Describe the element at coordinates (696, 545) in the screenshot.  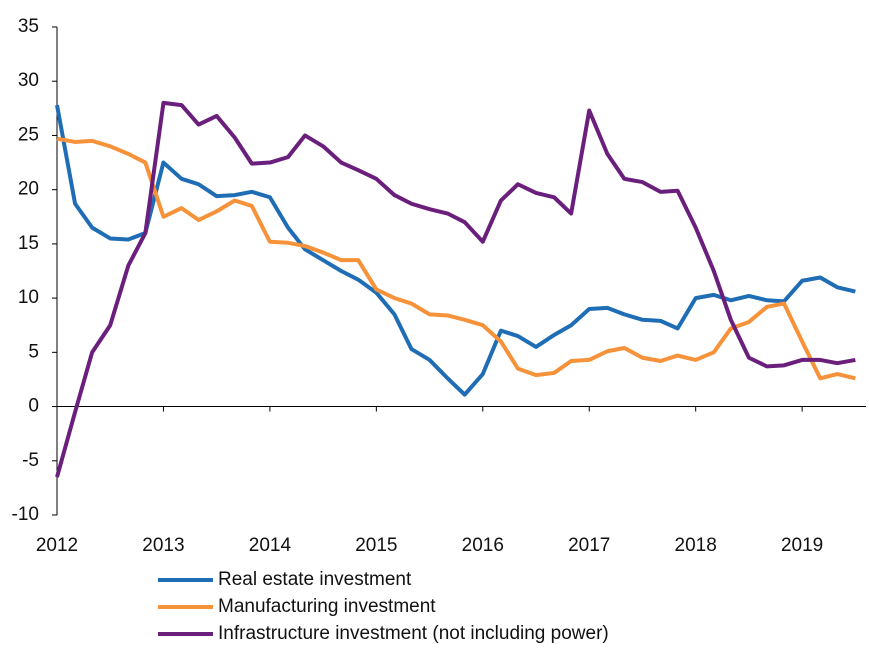
I see `x-tick-label: 2018` at that location.